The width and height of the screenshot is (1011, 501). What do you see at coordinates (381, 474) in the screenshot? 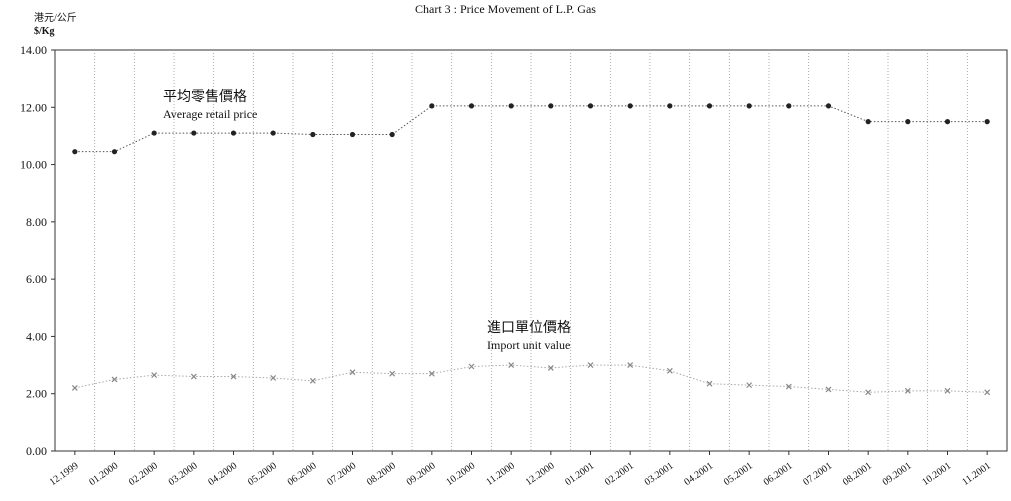
I see `x-tick-label: 08.2000` at bounding box center [381, 474].